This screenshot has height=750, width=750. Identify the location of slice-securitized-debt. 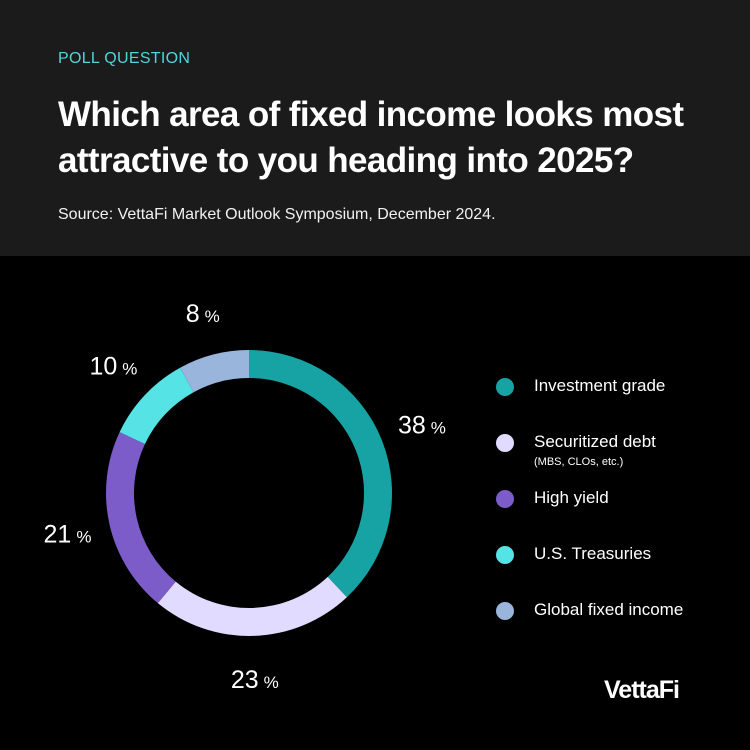
(252, 606).